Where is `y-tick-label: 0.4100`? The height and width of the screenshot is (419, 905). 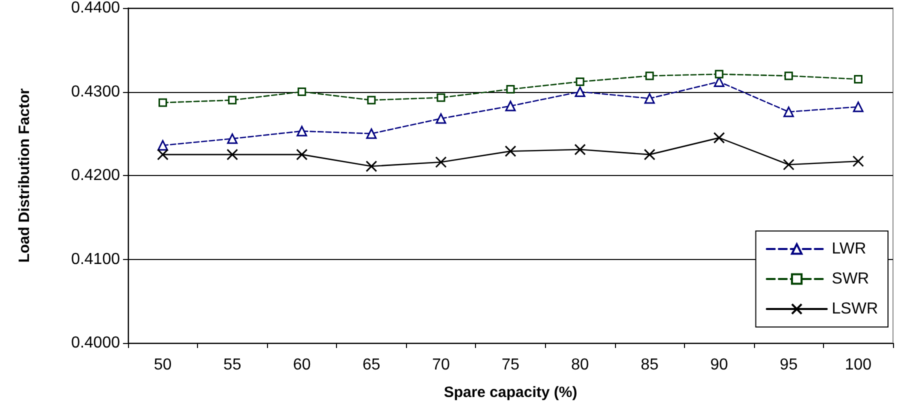 y-tick-label: 0.4100 is located at coordinates (95, 259).